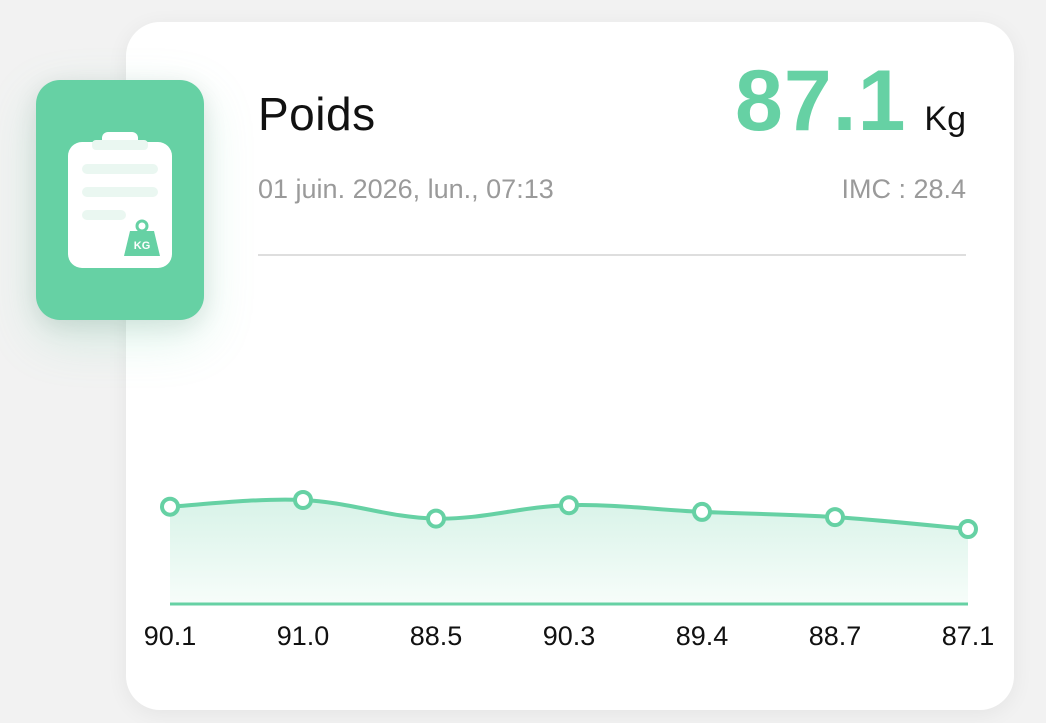 The image size is (1046, 723). What do you see at coordinates (436, 636) in the screenshot?
I see `x-tick-label: 88.5` at bounding box center [436, 636].